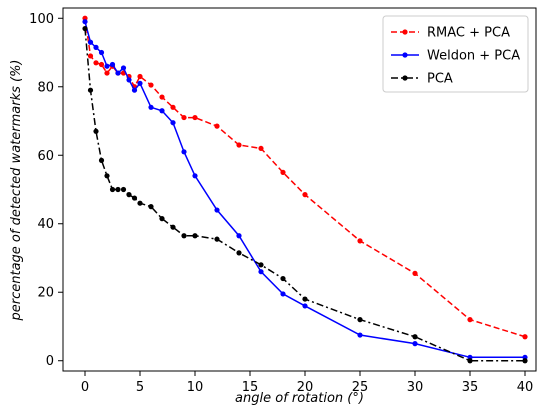  I want to click on x-axis-title: angle of rotation (°), so click(299, 398).